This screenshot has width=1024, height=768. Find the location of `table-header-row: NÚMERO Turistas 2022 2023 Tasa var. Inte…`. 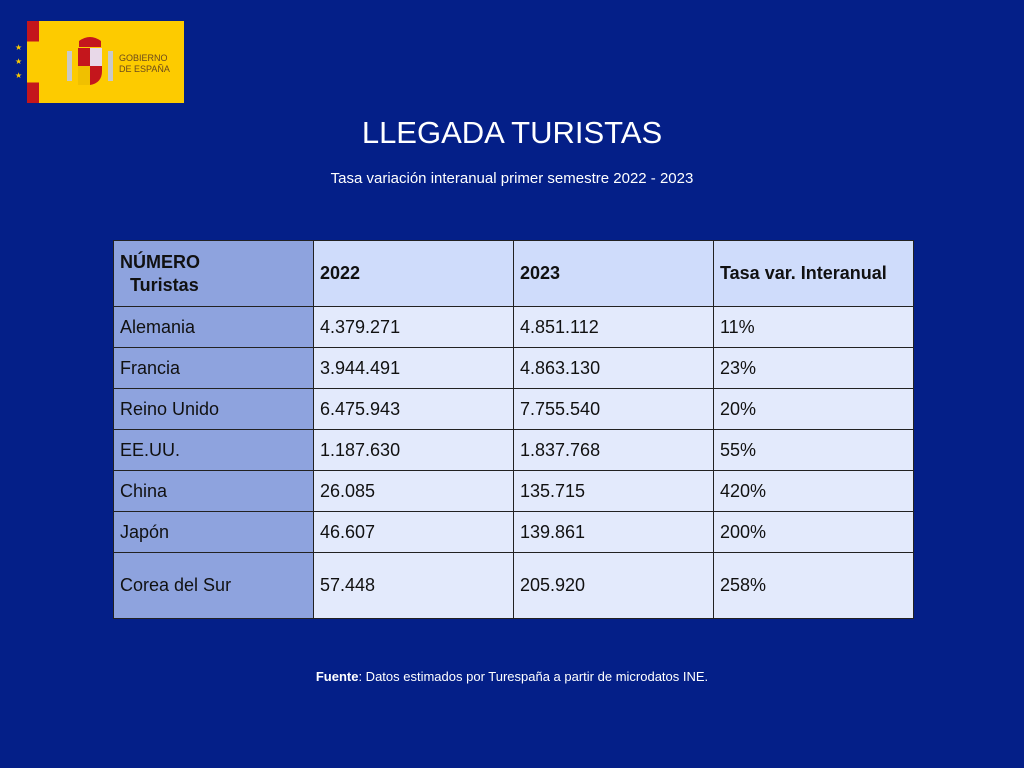

table-header-row: NÚMERO Turistas 2022 2023 Tasa var. Inte… is located at coordinates (513, 273).